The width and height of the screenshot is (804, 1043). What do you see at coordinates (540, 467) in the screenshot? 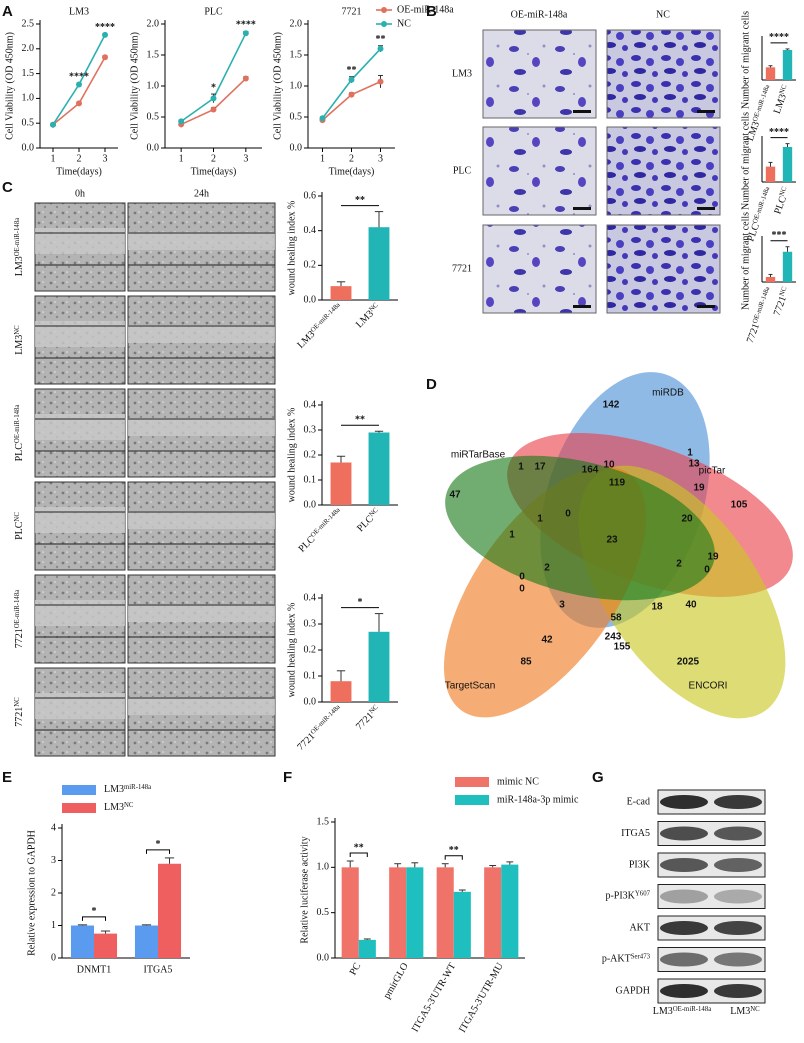
I see `venn-count: 17` at bounding box center [540, 467].